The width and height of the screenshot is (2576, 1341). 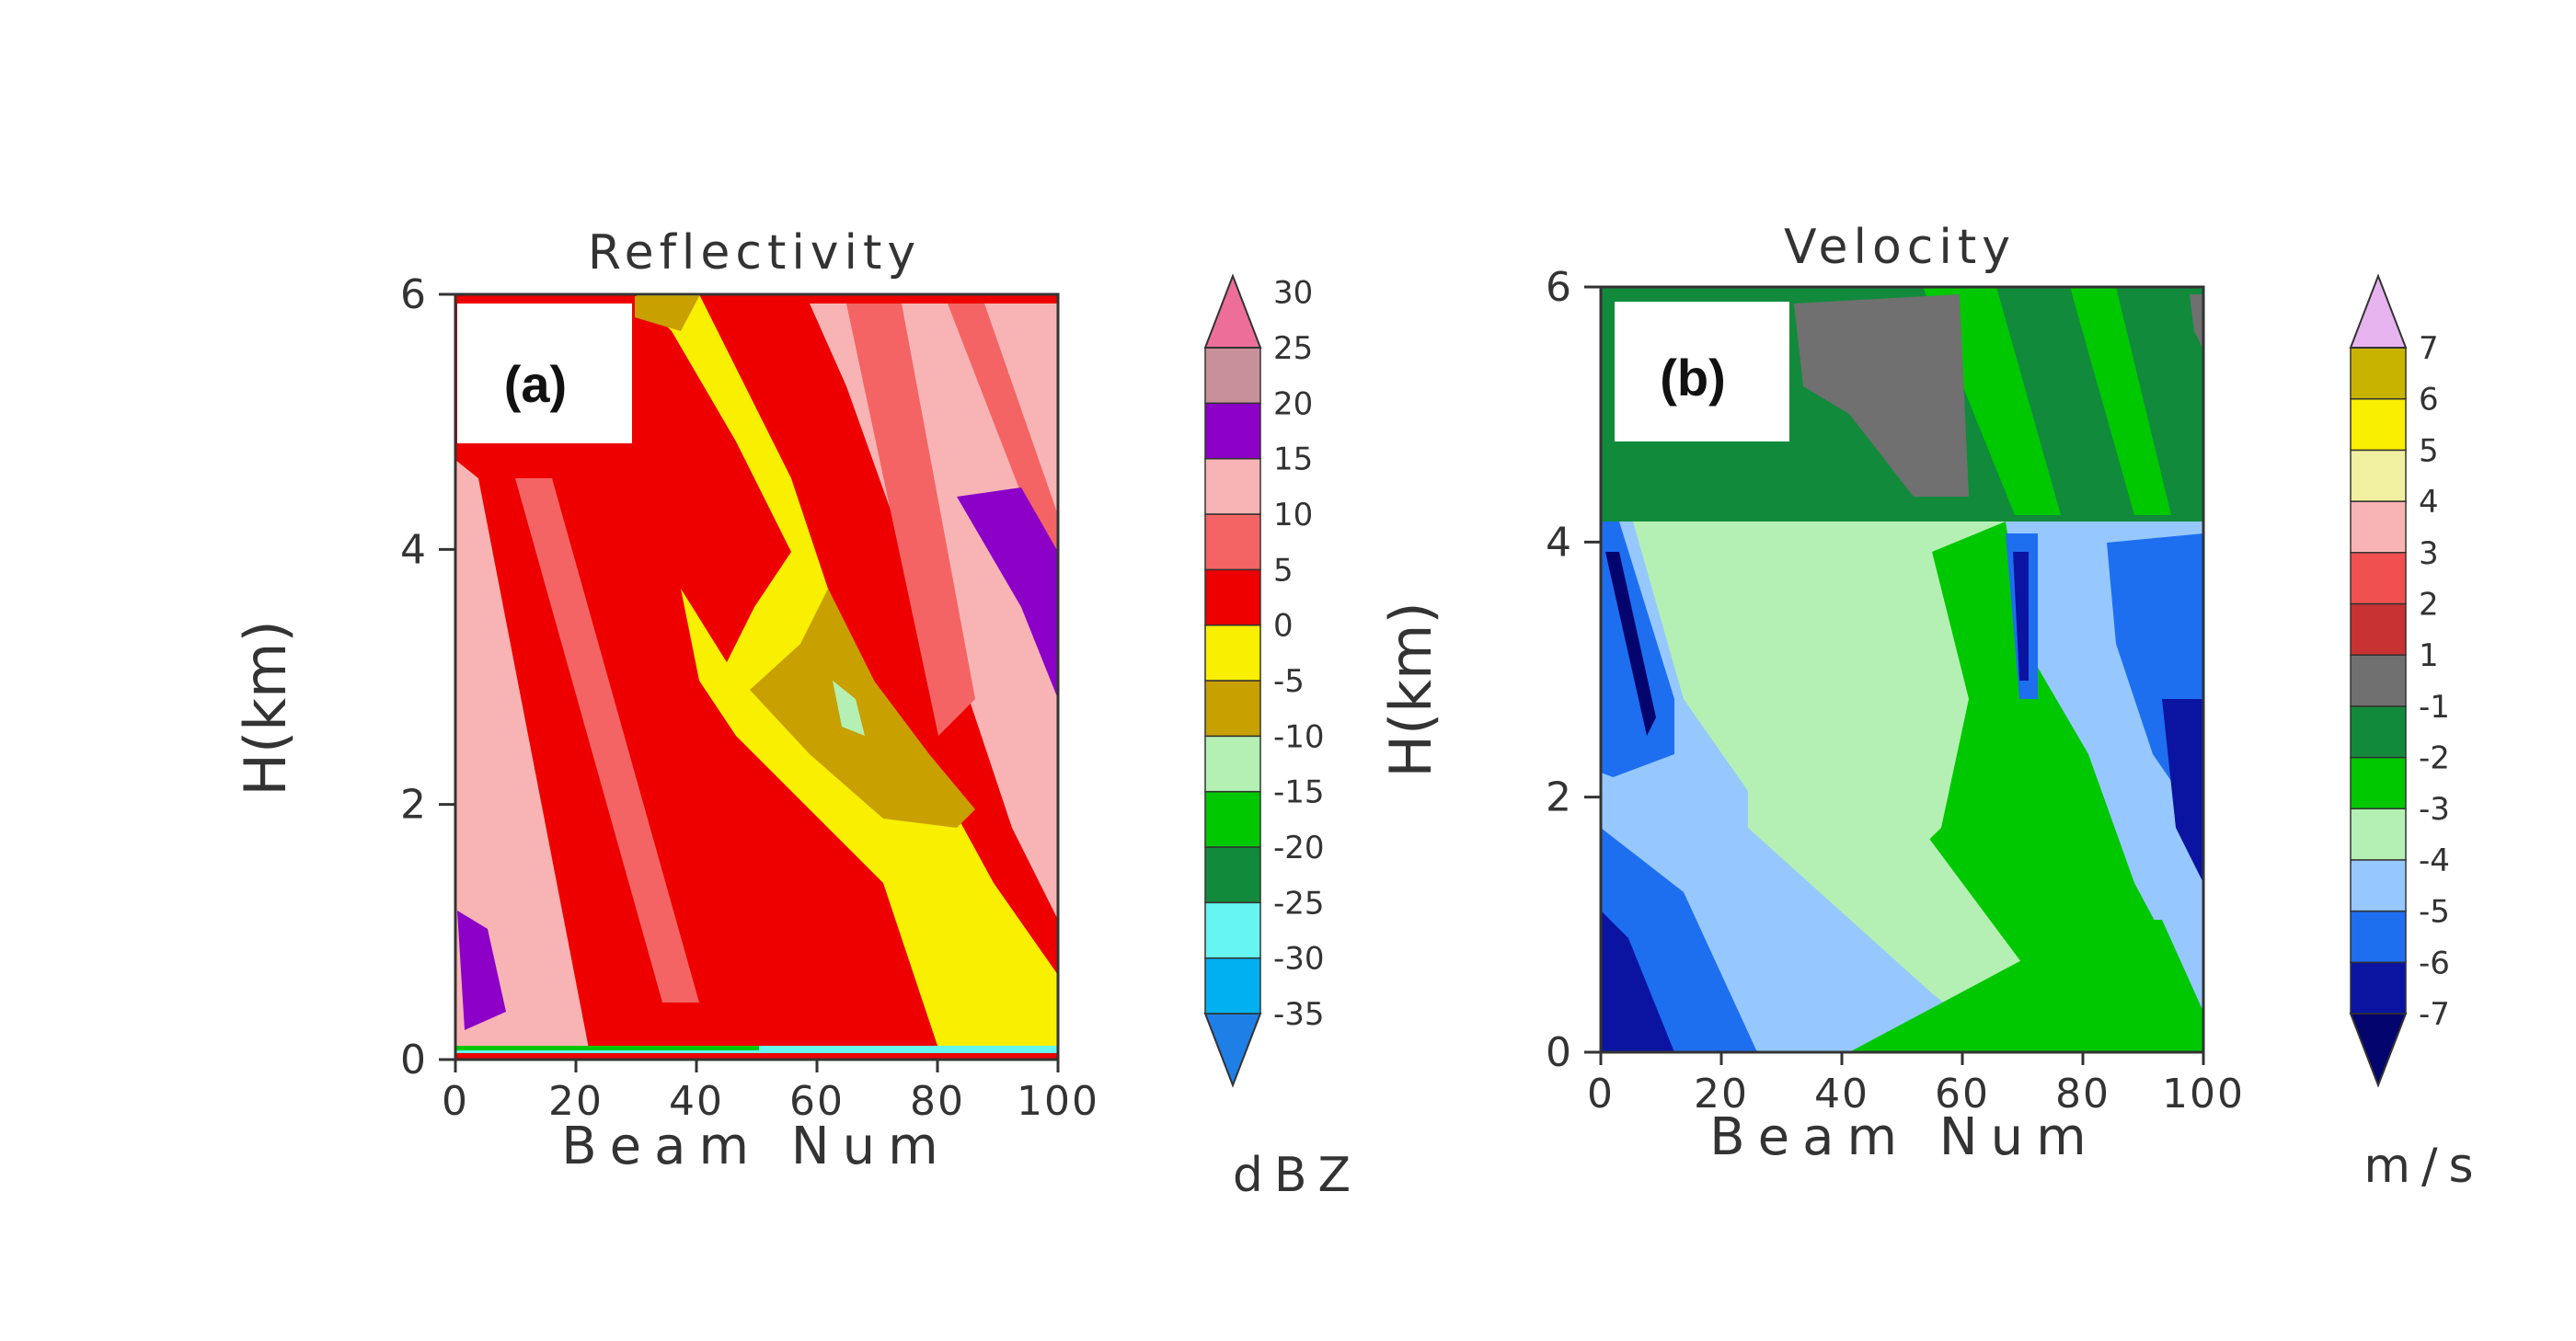 I want to click on velocity-colorbar-level-label: -2, so click(x=2434, y=758).